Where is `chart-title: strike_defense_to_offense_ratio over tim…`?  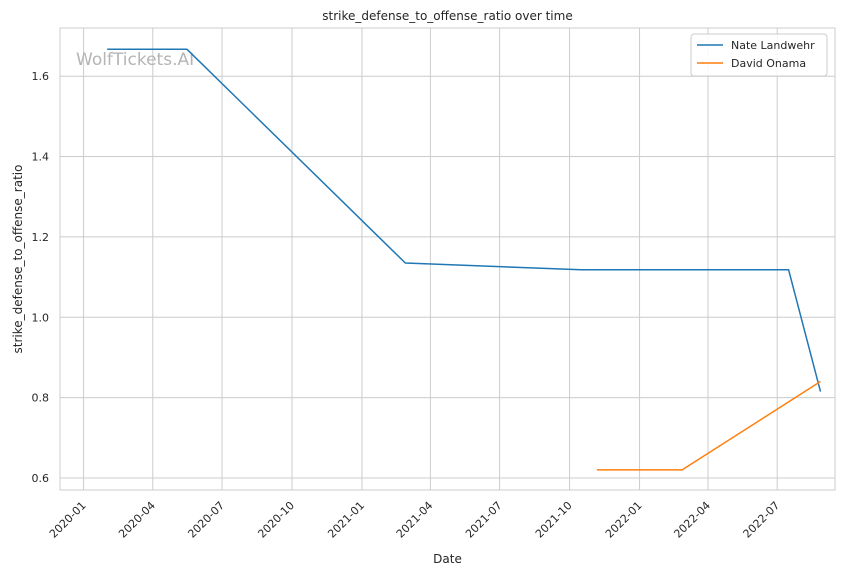 chart-title: strike_defense_to_offense_ratio over tim… is located at coordinates (447, 16).